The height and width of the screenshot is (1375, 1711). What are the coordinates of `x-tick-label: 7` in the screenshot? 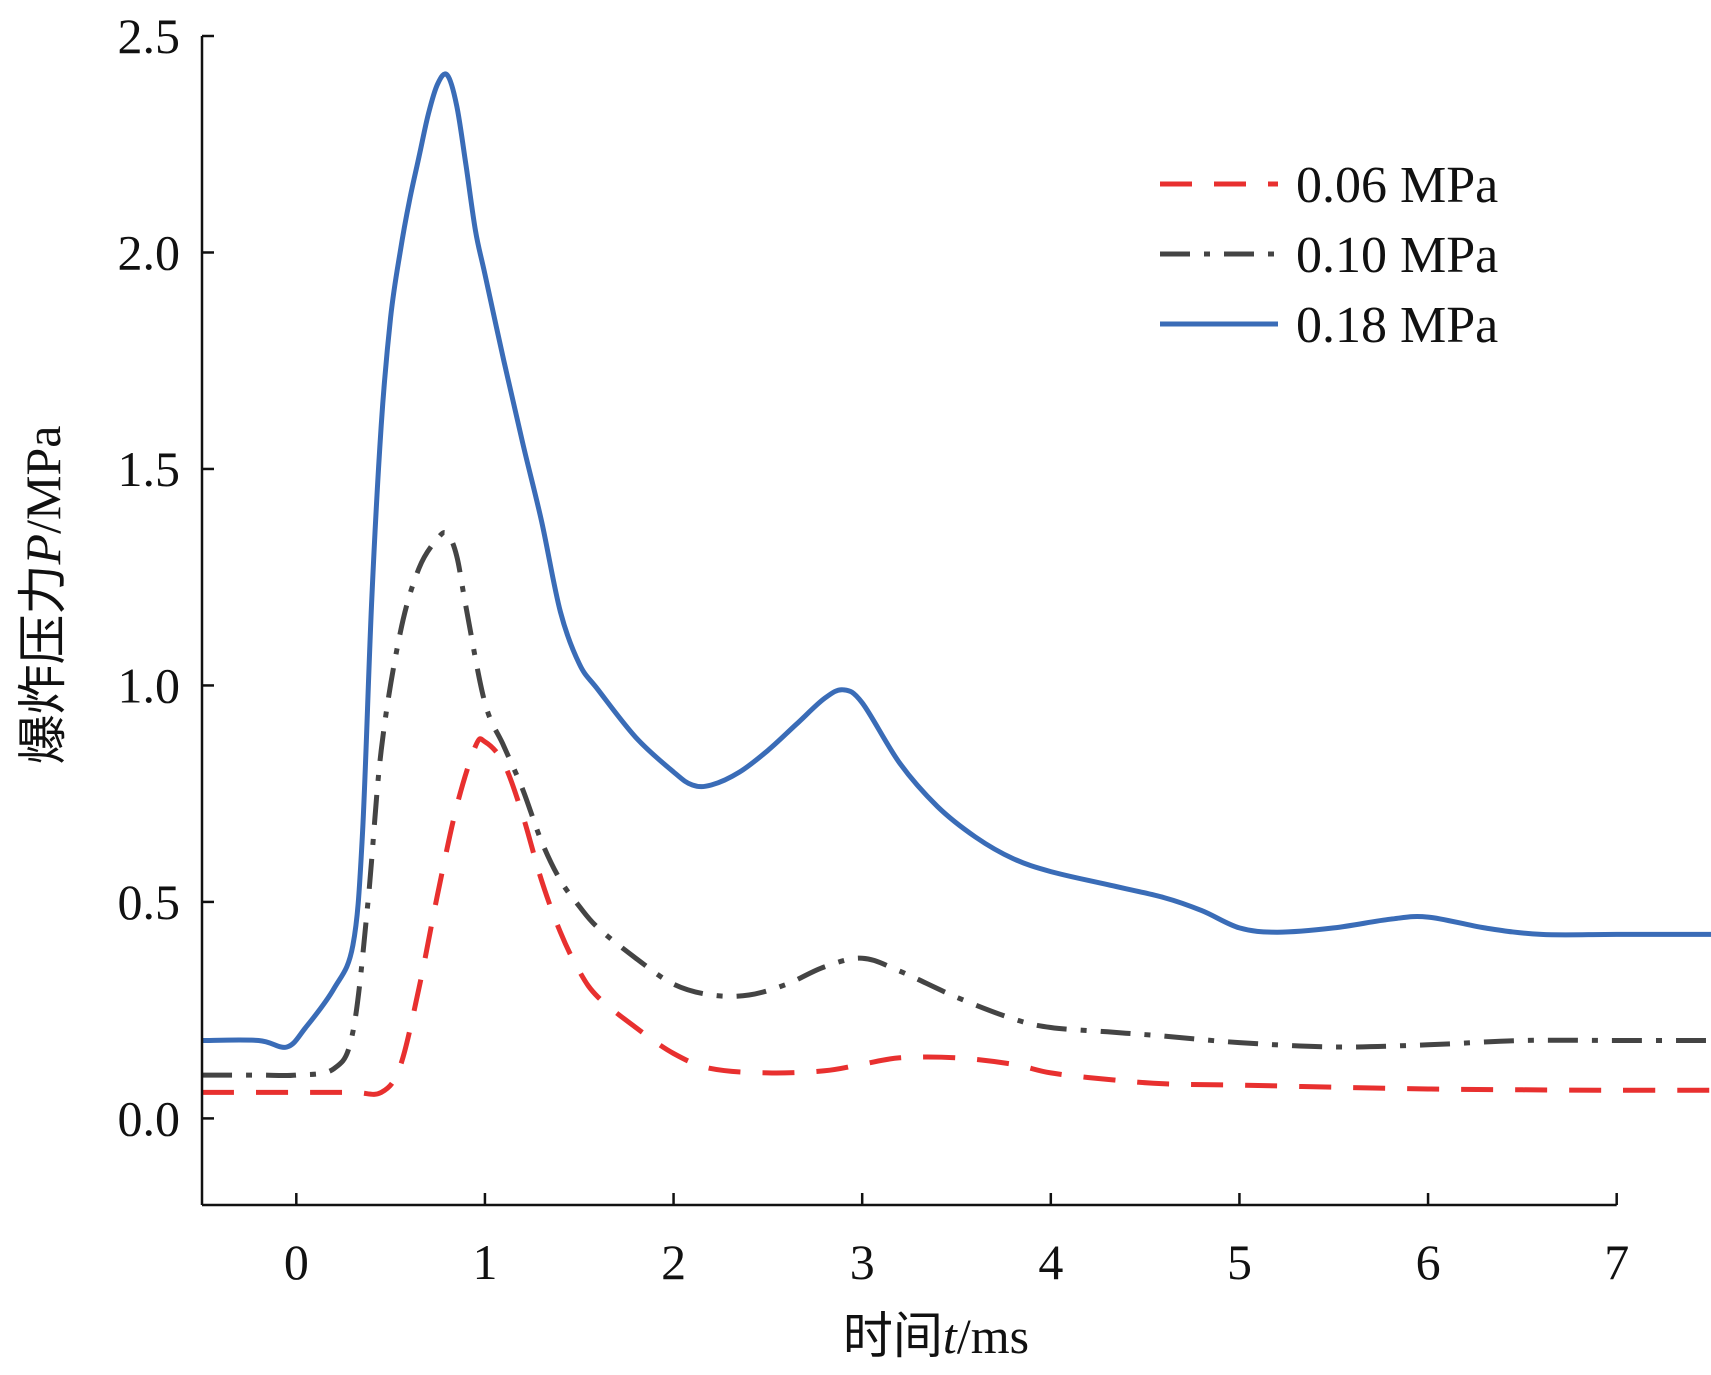 It's located at (1616, 1262).